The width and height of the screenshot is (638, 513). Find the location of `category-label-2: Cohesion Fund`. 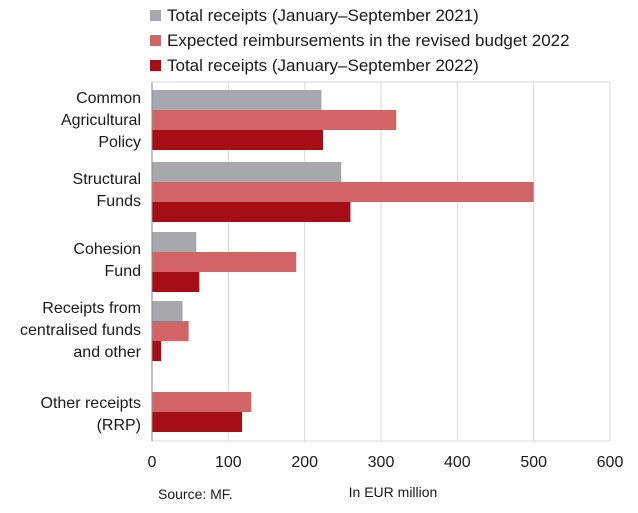

category-label-2: Cohesion Fund is located at coordinates (107, 260).